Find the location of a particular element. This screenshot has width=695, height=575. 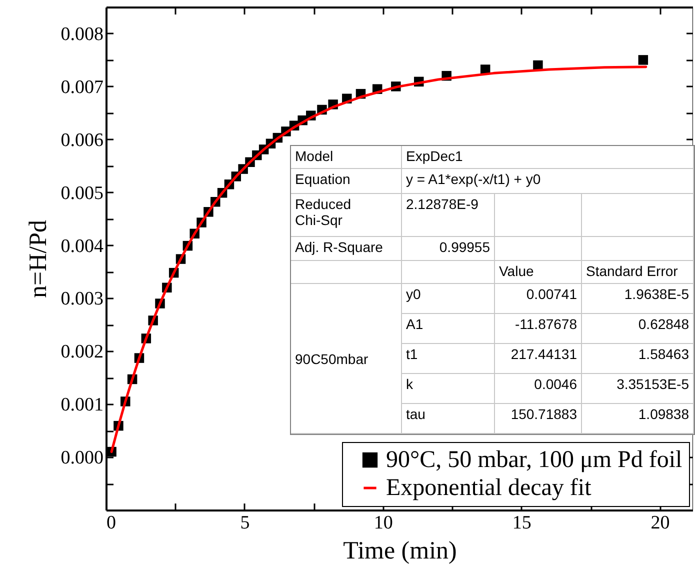

x-tick-label: 15 is located at coordinates (522, 523).